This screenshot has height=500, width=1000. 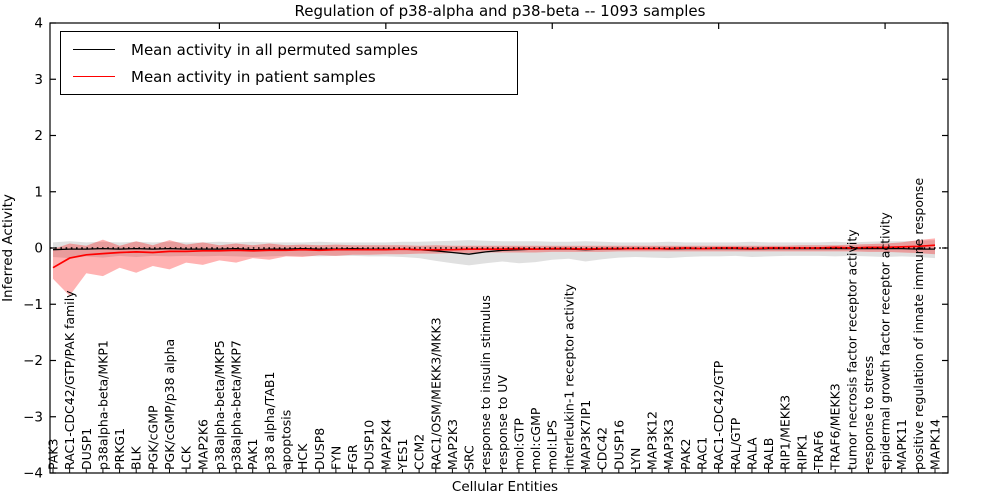 I want to click on legend-item-patient: Mean activity in patient samples, so click(x=295, y=77).